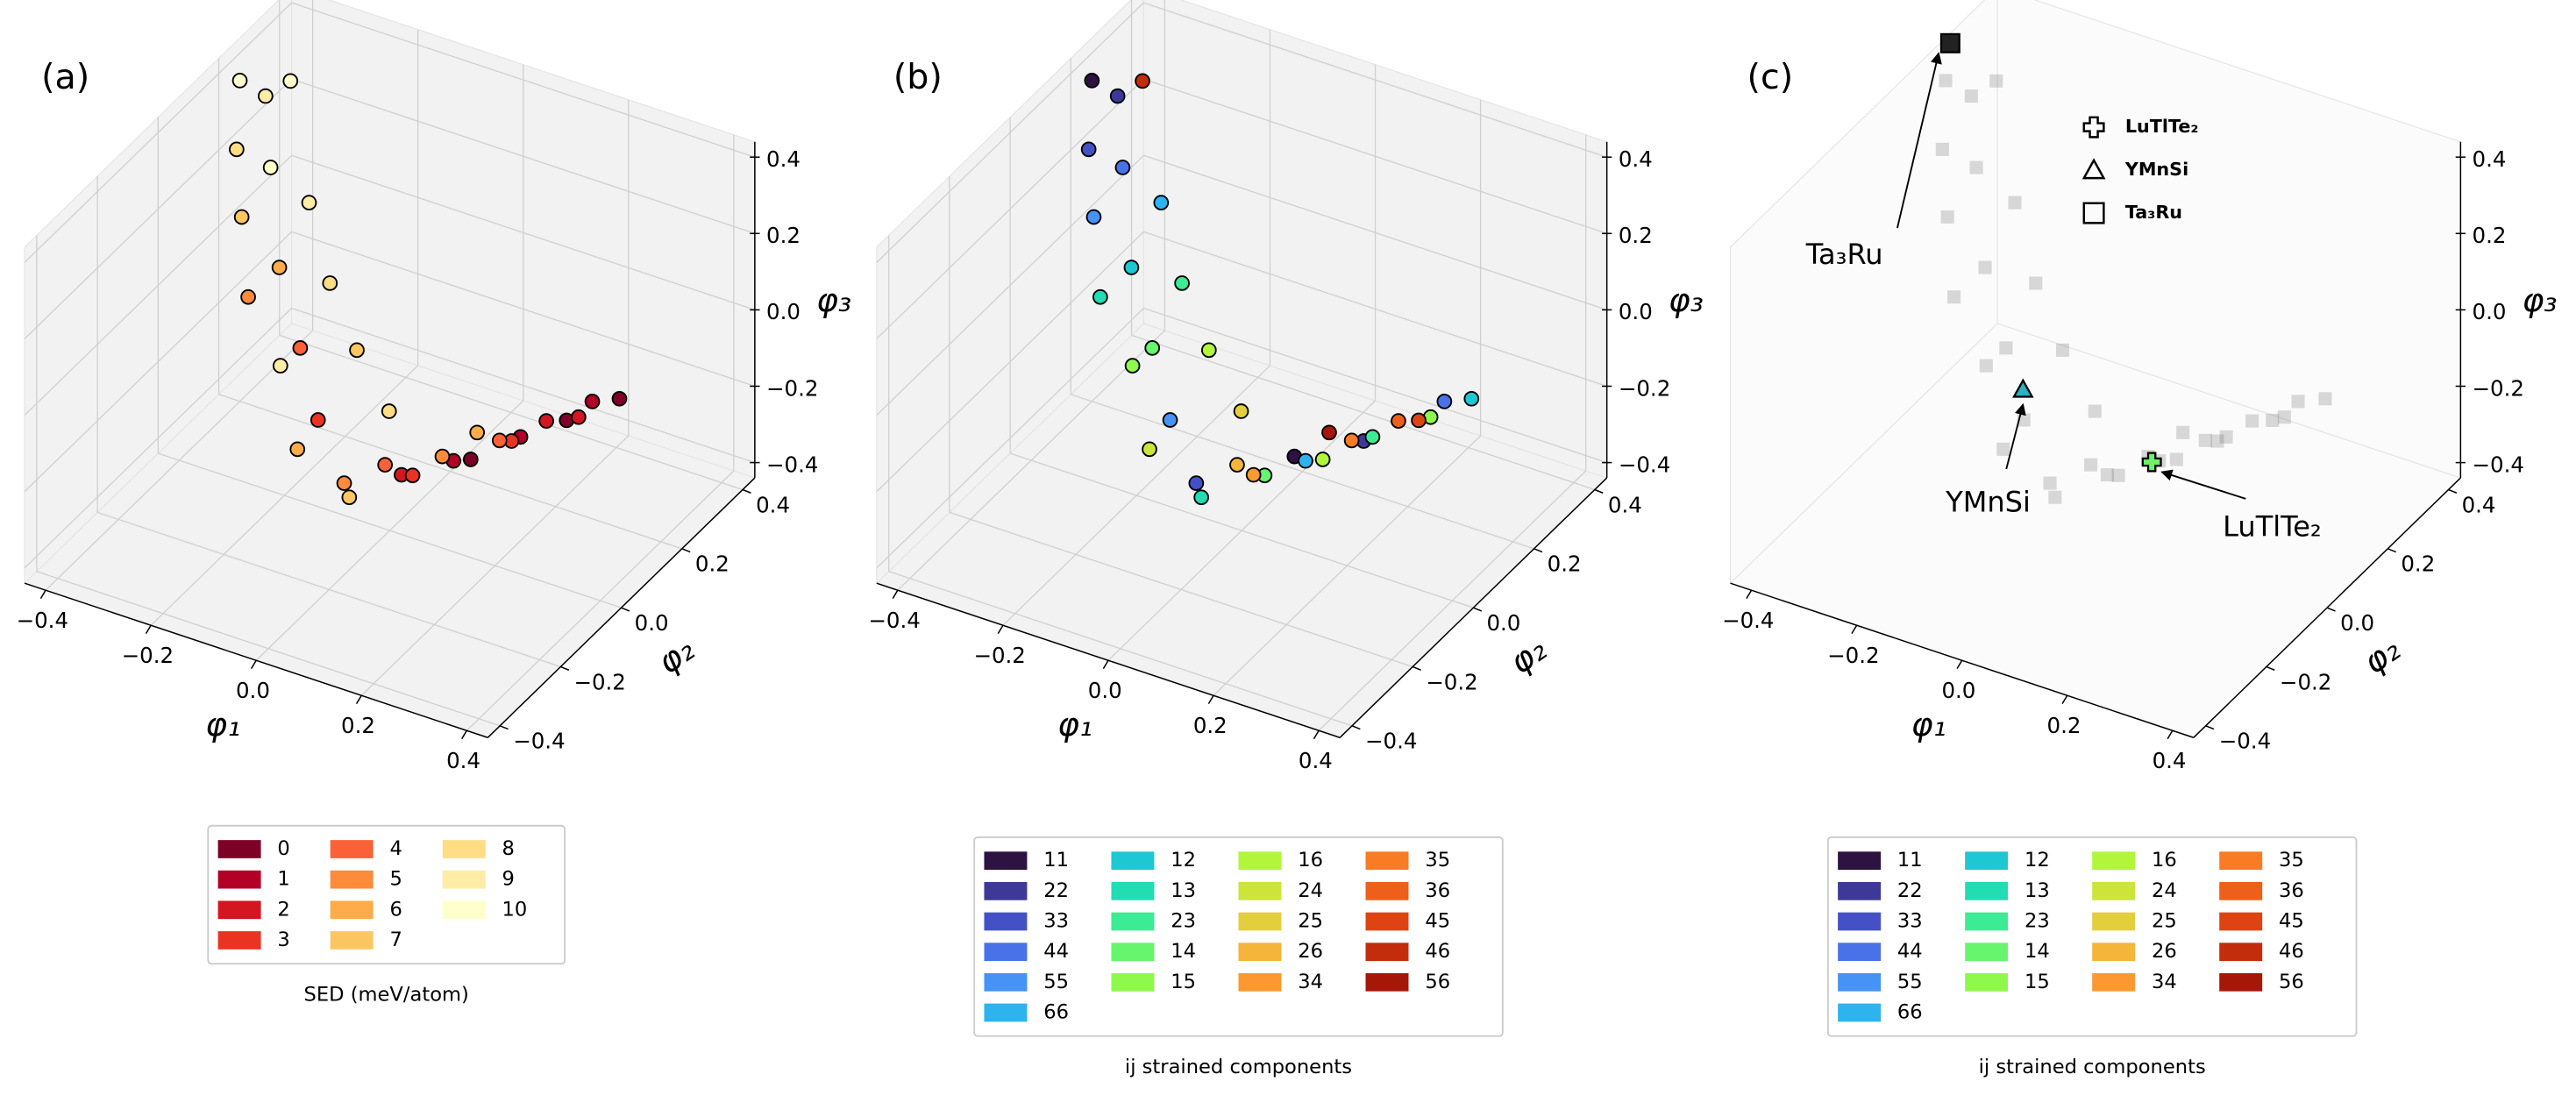 This screenshot has width=2576, height=1110. Describe the element at coordinates (2291, 860) in the screenshot. I see `legend-label: 35` at that location.